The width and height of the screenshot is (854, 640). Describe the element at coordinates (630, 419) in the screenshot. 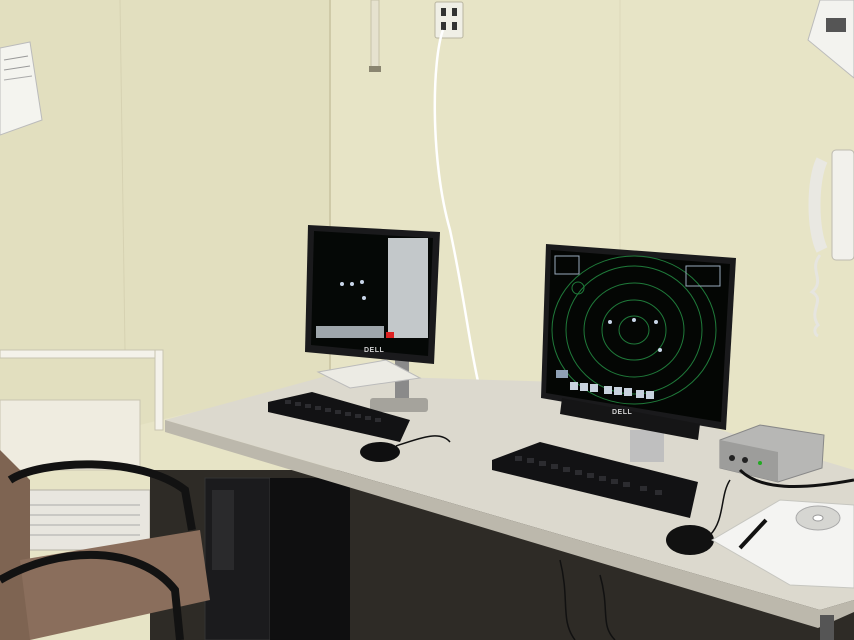

I see `soundbar` at that location.